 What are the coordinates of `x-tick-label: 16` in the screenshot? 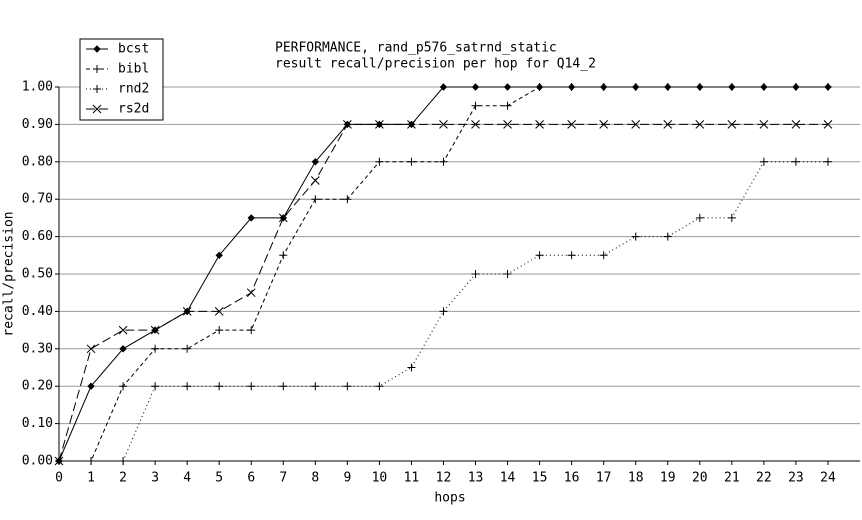 It's located at (572, 478).